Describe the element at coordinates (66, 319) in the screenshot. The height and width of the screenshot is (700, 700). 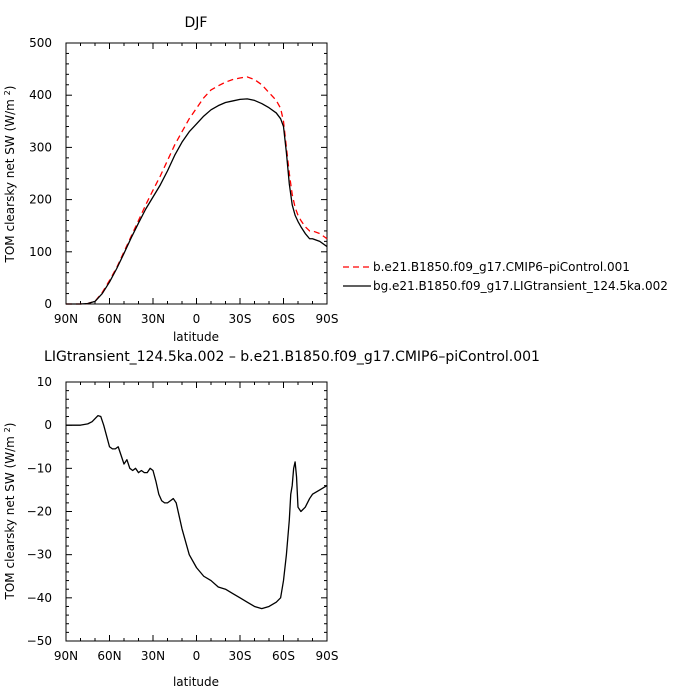
I see `top-x-tick-label: 90N` at that location.